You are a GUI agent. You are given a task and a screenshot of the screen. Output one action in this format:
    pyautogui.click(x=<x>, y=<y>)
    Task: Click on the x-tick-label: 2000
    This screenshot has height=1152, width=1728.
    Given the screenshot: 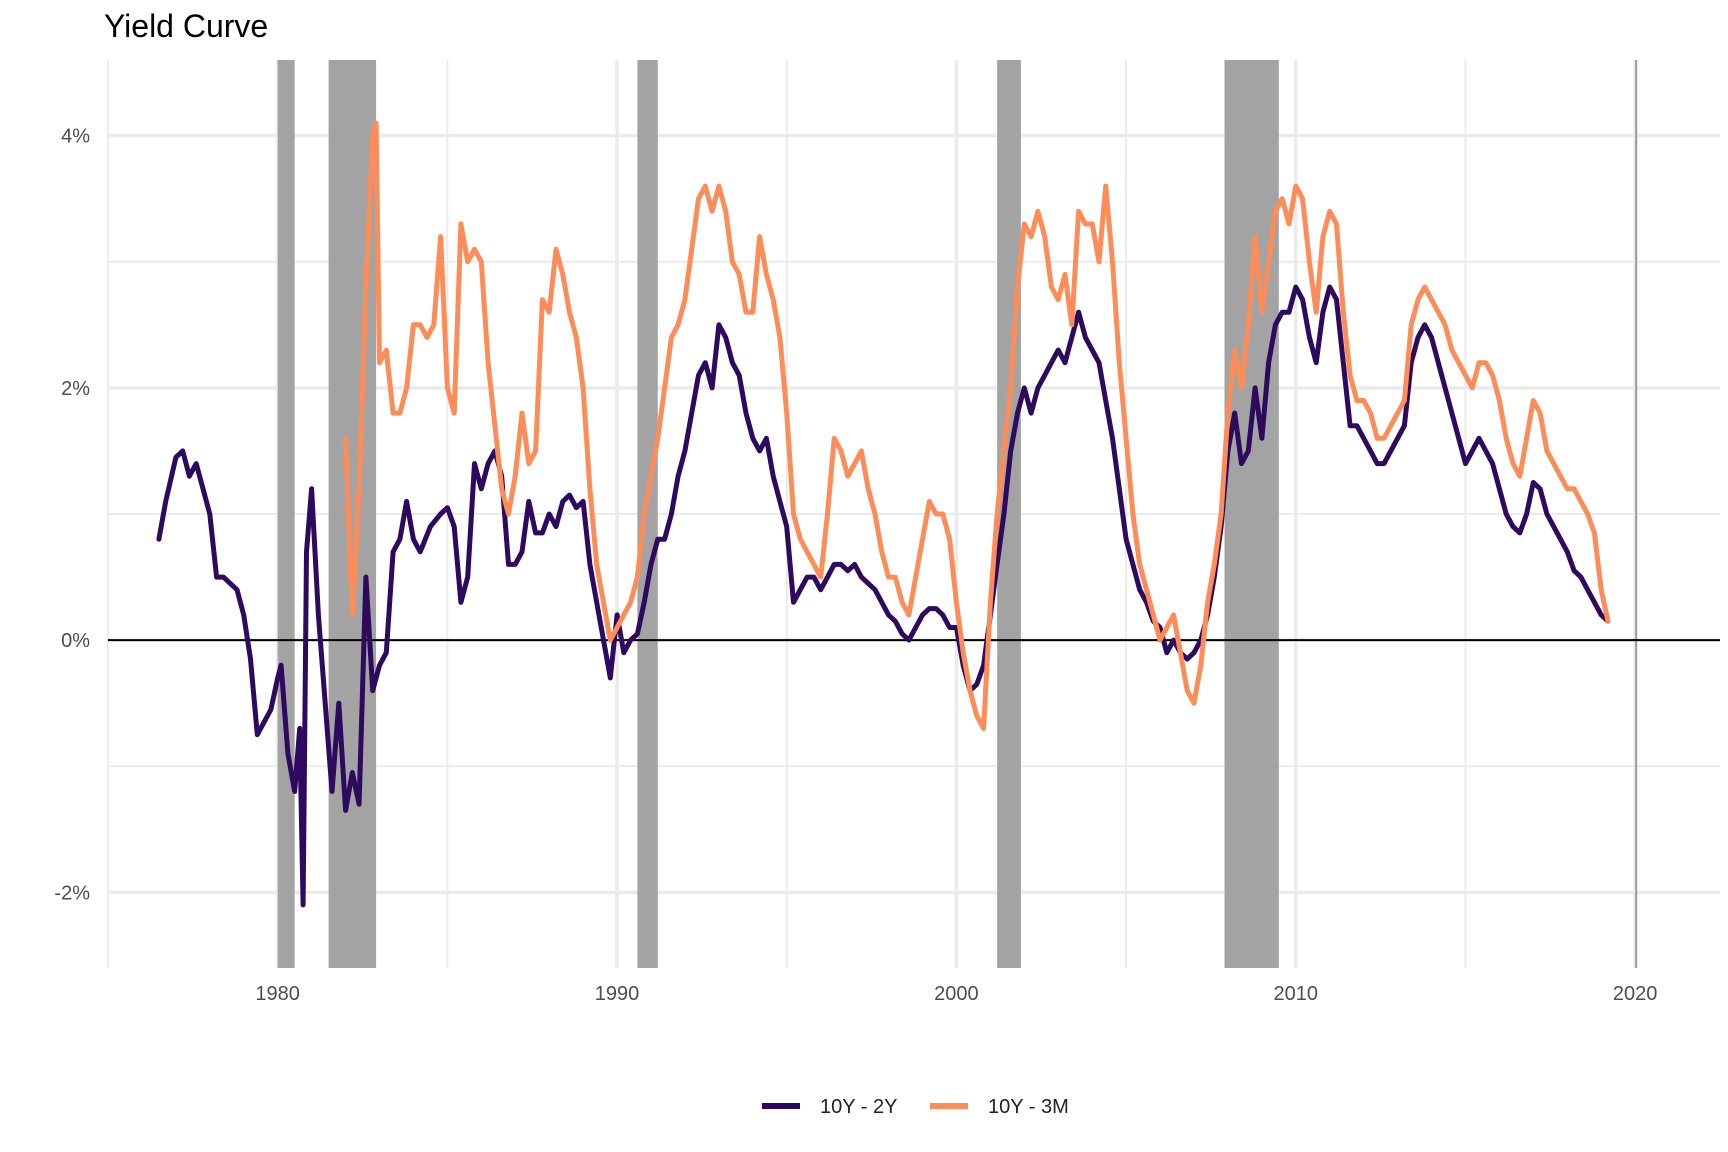 What is the action you would take?
    pyautogui.click(x=956, y=994)
    